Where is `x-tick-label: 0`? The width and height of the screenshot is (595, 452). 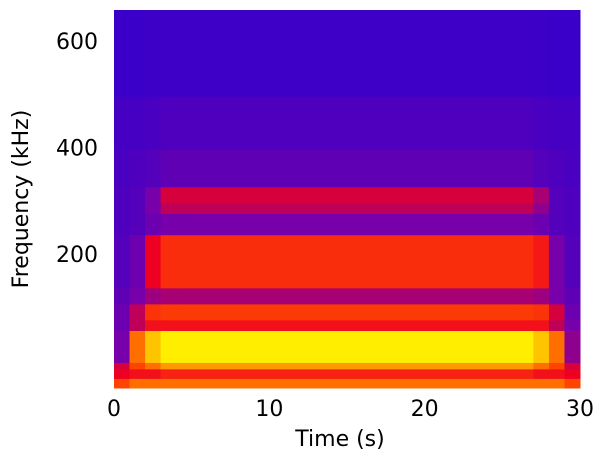
x-tick-label: 0 is located at coordinates (114, 409).